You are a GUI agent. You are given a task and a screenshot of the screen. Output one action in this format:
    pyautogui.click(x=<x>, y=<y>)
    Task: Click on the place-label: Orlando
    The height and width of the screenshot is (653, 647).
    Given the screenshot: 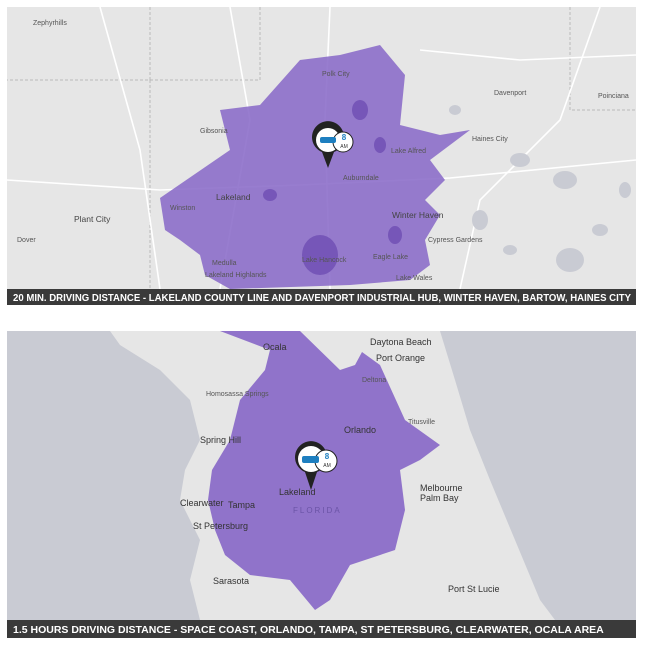 What is the action you would take?
    pyautogui.click(x=360, y=430)
    